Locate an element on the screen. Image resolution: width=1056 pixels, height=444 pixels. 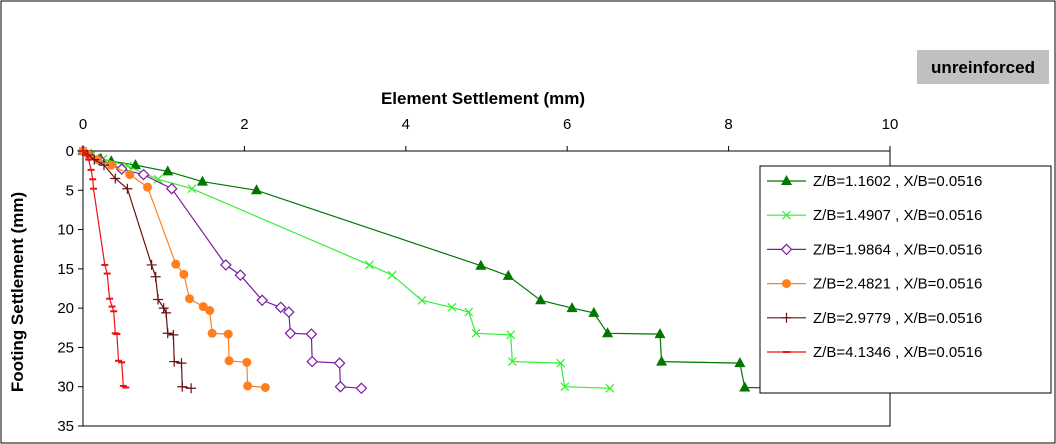
y-axis: 0 5 10 15 20 25 30 35 is located at coordinates (70, 289).